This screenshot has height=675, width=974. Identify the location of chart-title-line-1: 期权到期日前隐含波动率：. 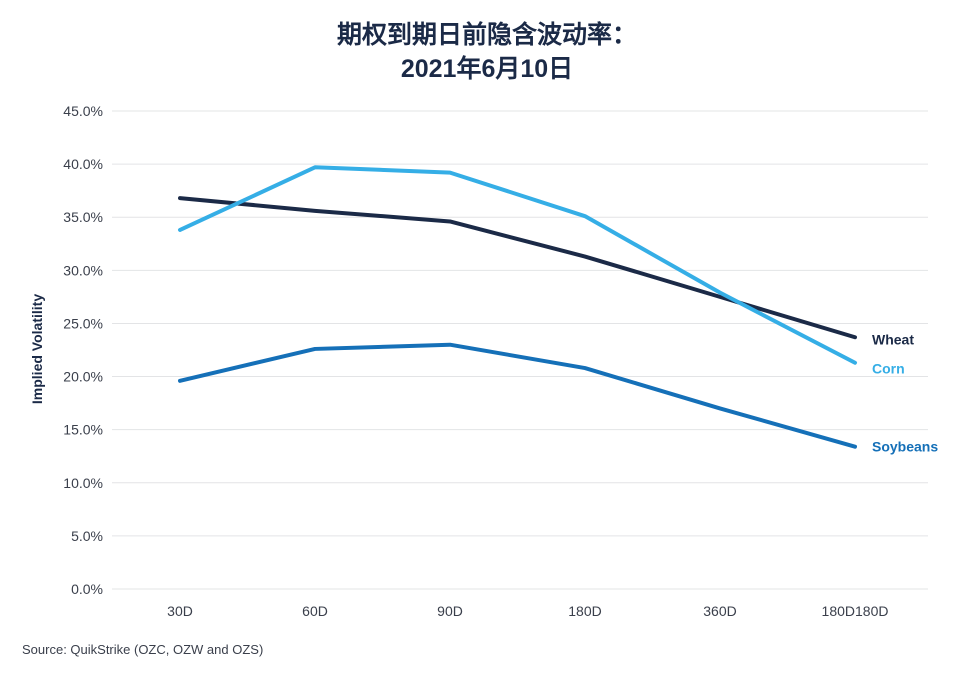
(486, 35).